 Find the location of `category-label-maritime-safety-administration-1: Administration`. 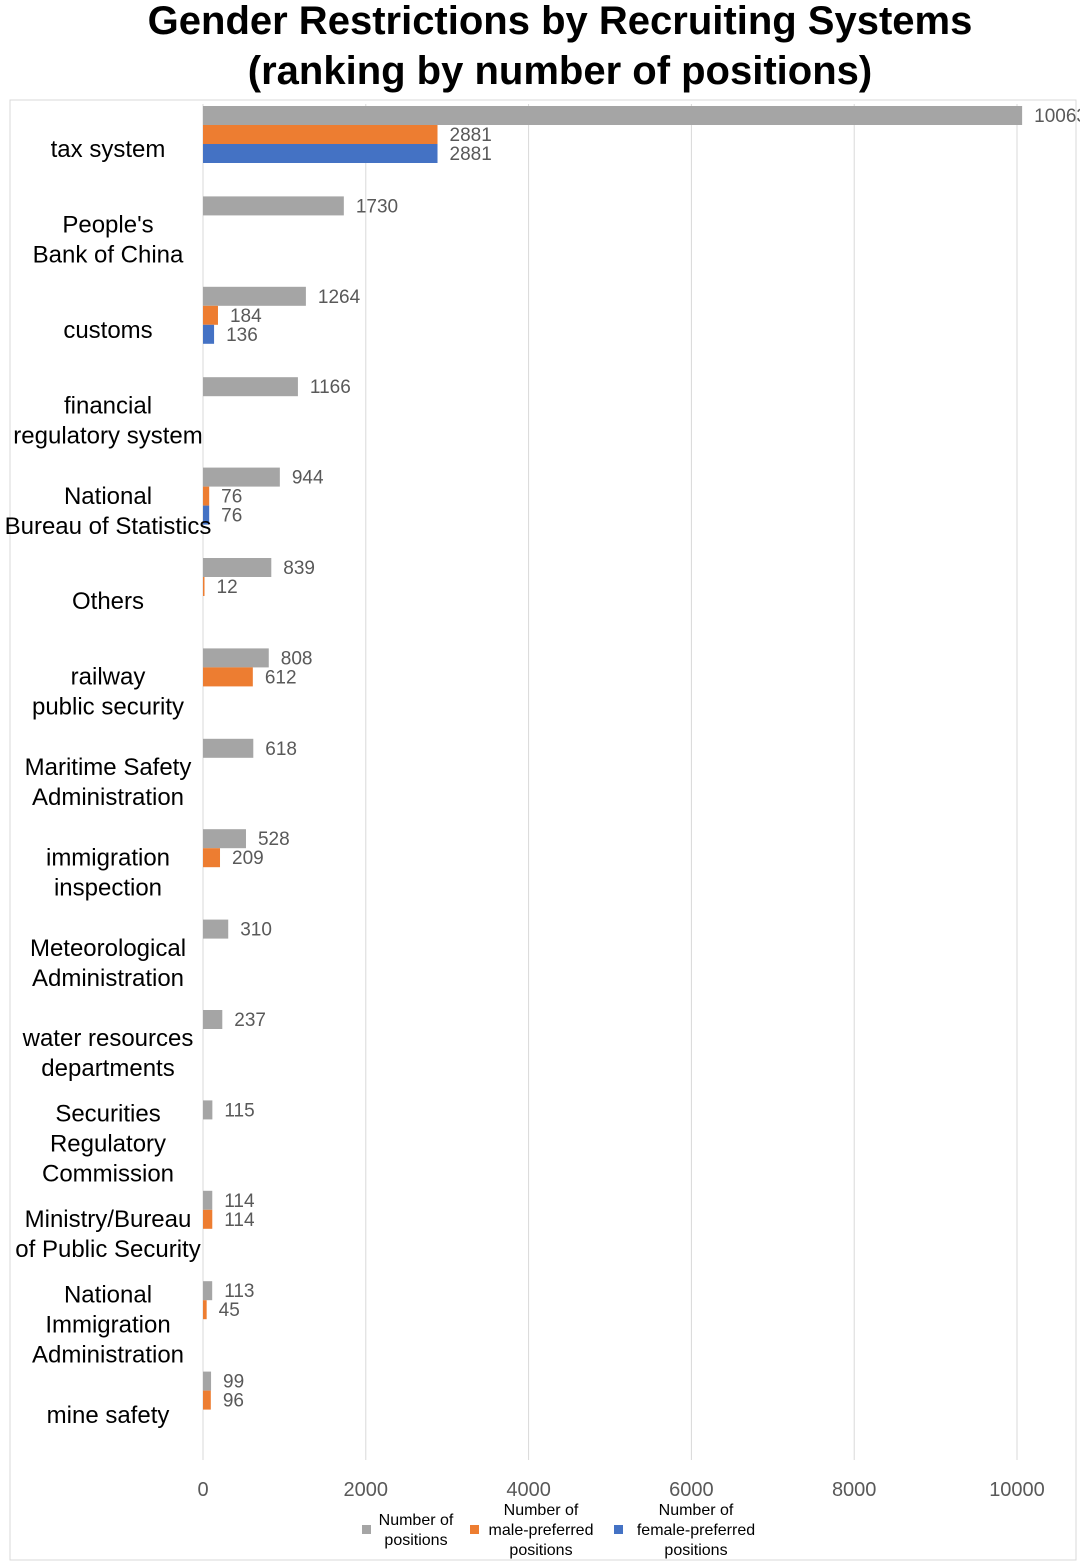

category-label-maritime-safety-administration-1: Administration is located at coordinates (108, 797).